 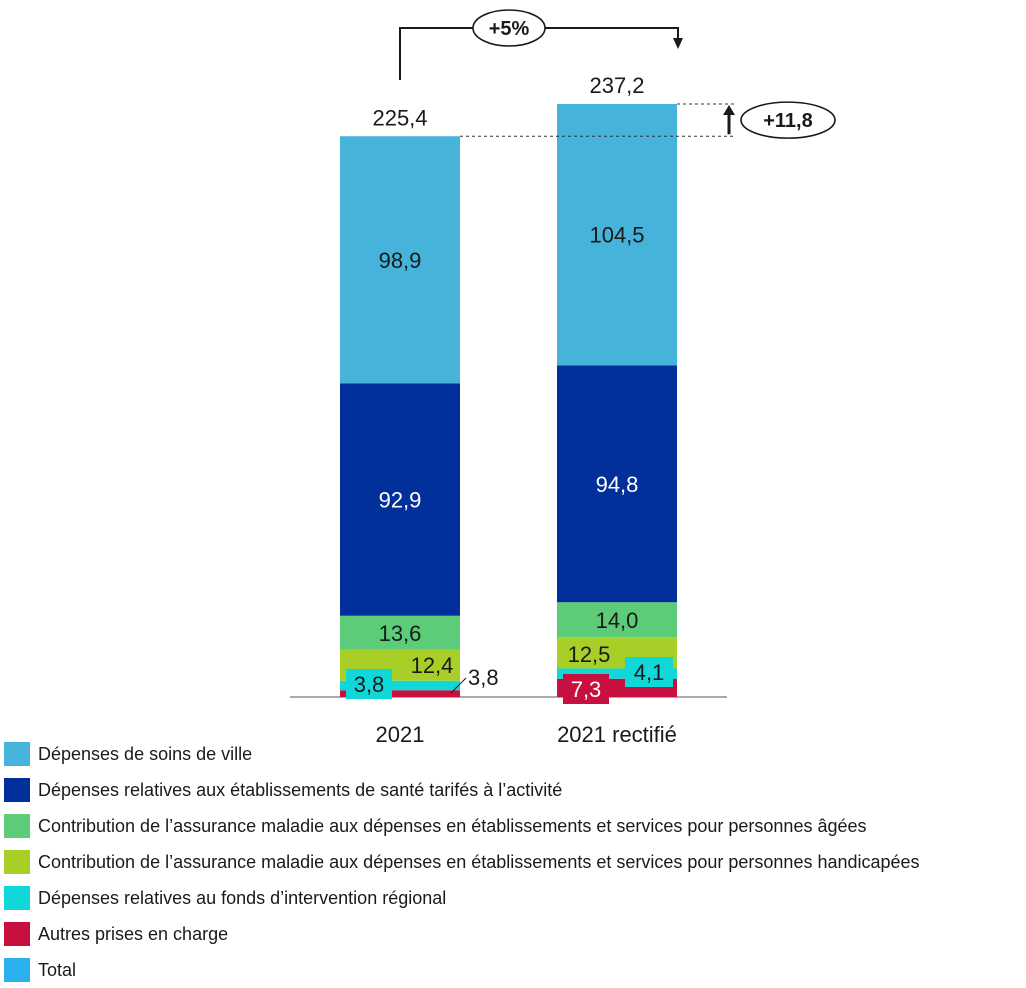 I want to click on legend-label: Dépenses de soins de ville, so click(x=145, y=753).